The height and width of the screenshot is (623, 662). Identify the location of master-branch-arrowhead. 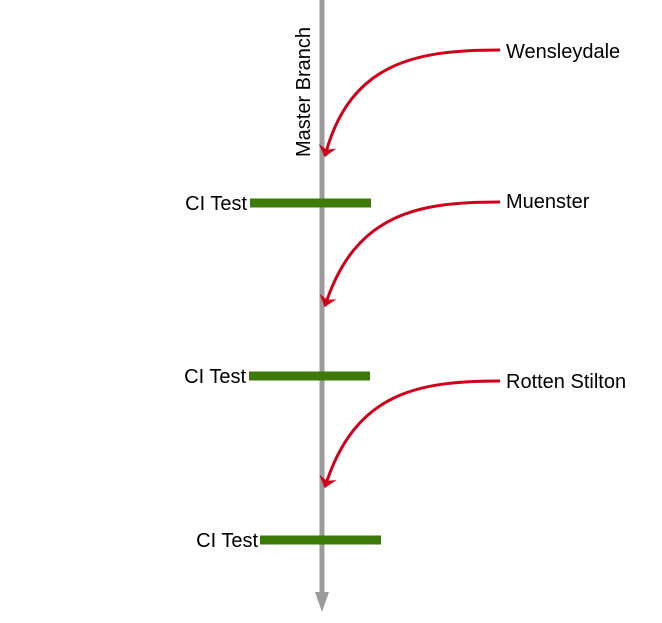
(322, 602).